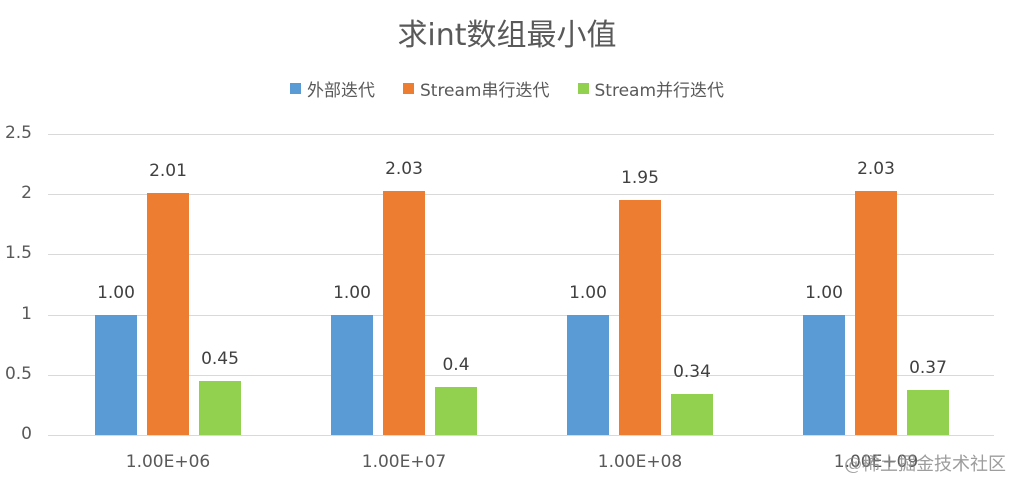  What do you see at coordinates (876, 462) in the screenshot?
I see `x-tick-label: 1.00E+09` at bounding box center [876, 462].